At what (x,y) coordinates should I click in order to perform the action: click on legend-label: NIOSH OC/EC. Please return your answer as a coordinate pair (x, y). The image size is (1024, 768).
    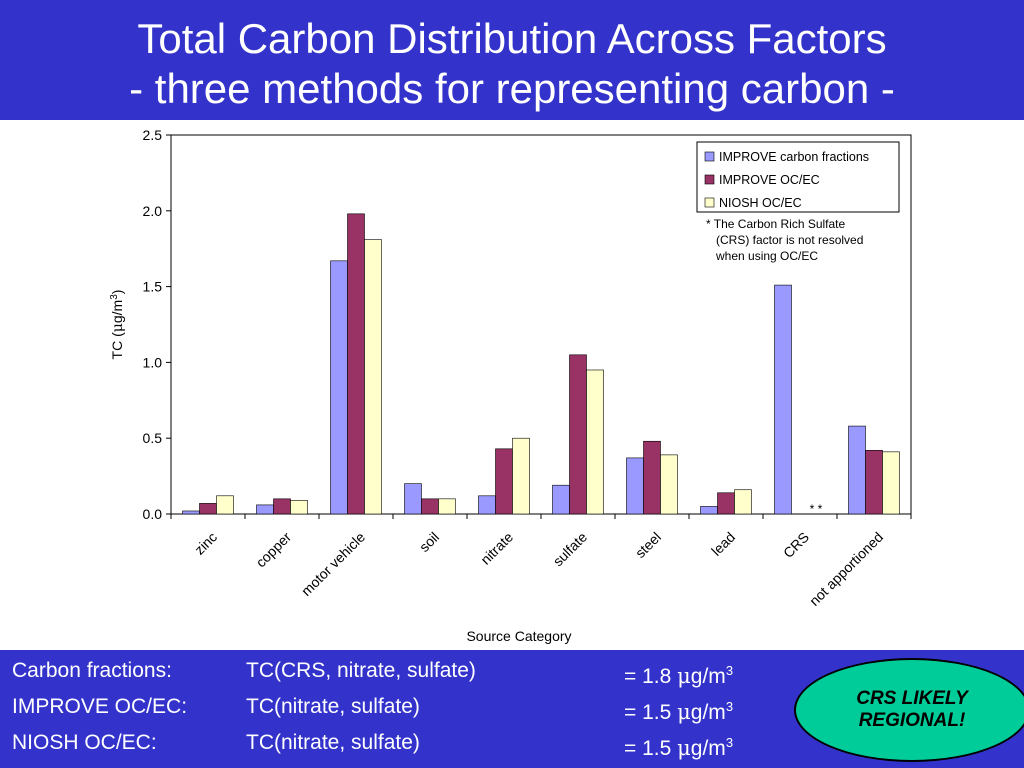
    Looking at the image, I should click on (760, 203).